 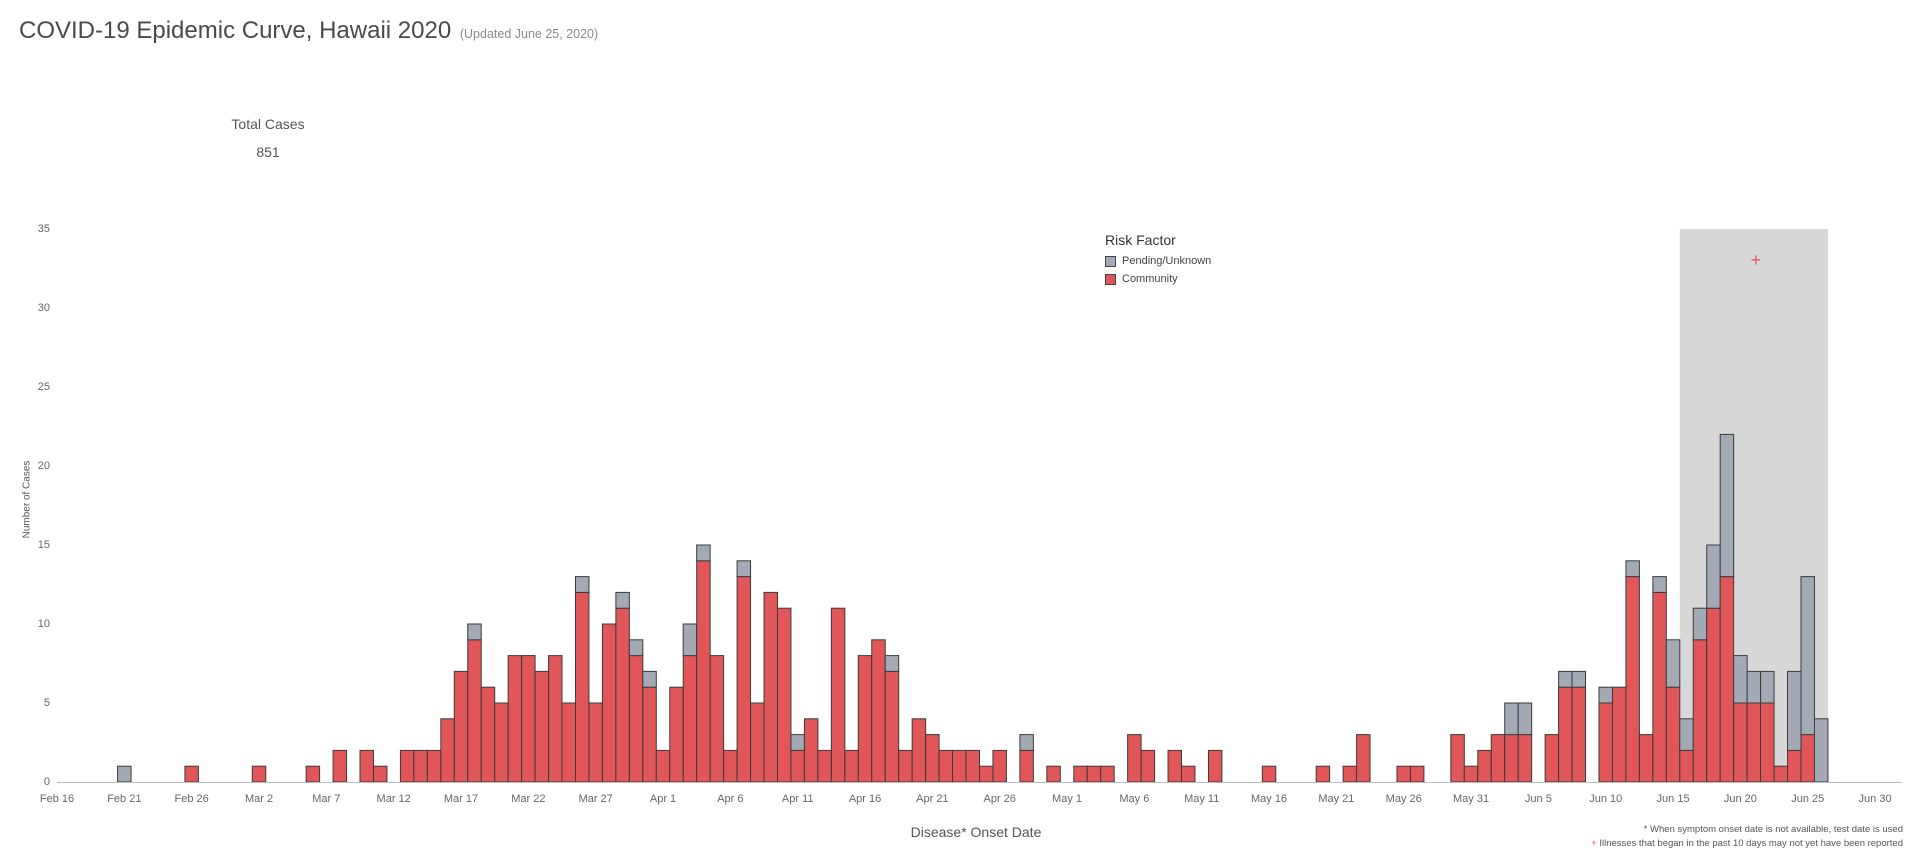 What do you see at coordinates (57, 799) in the screenshot?
I see `x-tick-label: Feb 16` at bounding box center [57, 799].